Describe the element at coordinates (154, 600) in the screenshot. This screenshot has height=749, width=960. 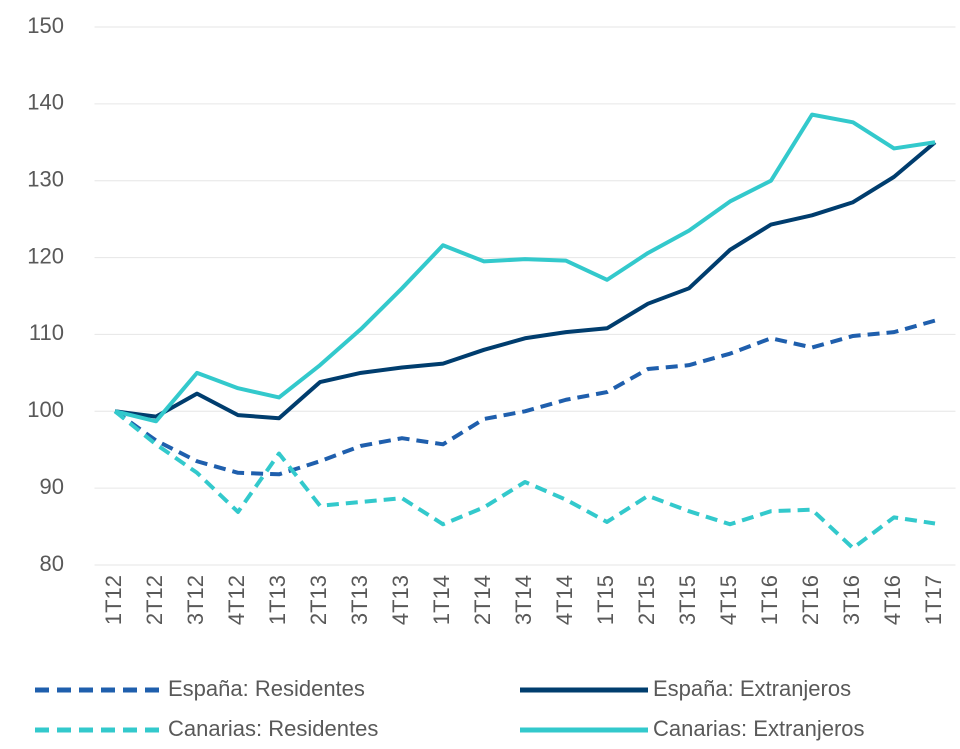
I see `x-tick-label: 2T12` at that location.